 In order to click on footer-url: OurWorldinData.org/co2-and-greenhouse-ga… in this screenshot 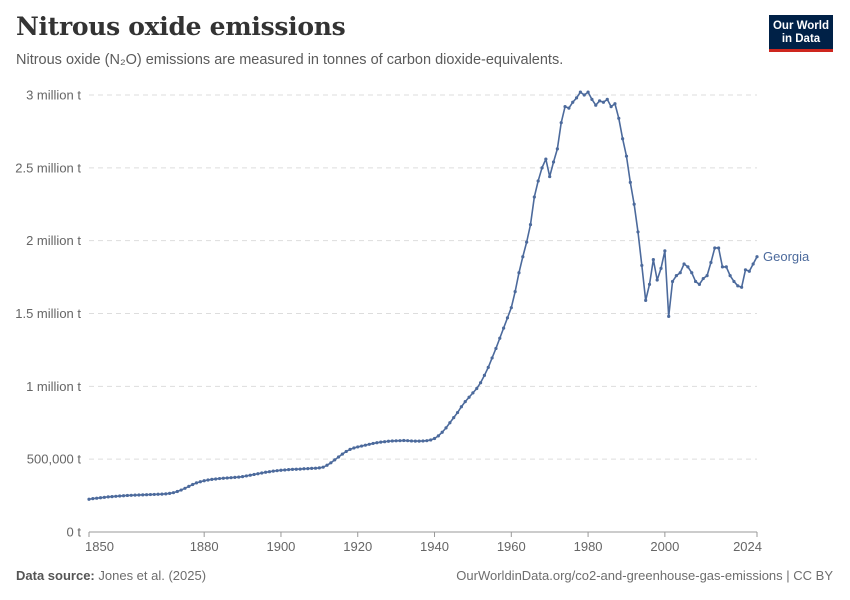, I will do `click(644, 575)`.